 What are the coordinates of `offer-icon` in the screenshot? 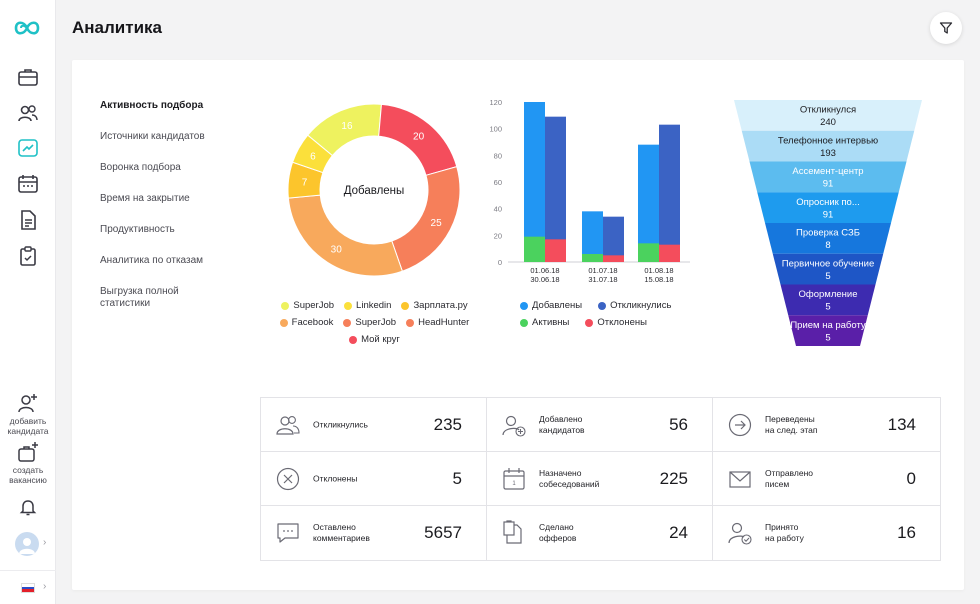 It's located at (514, 533).